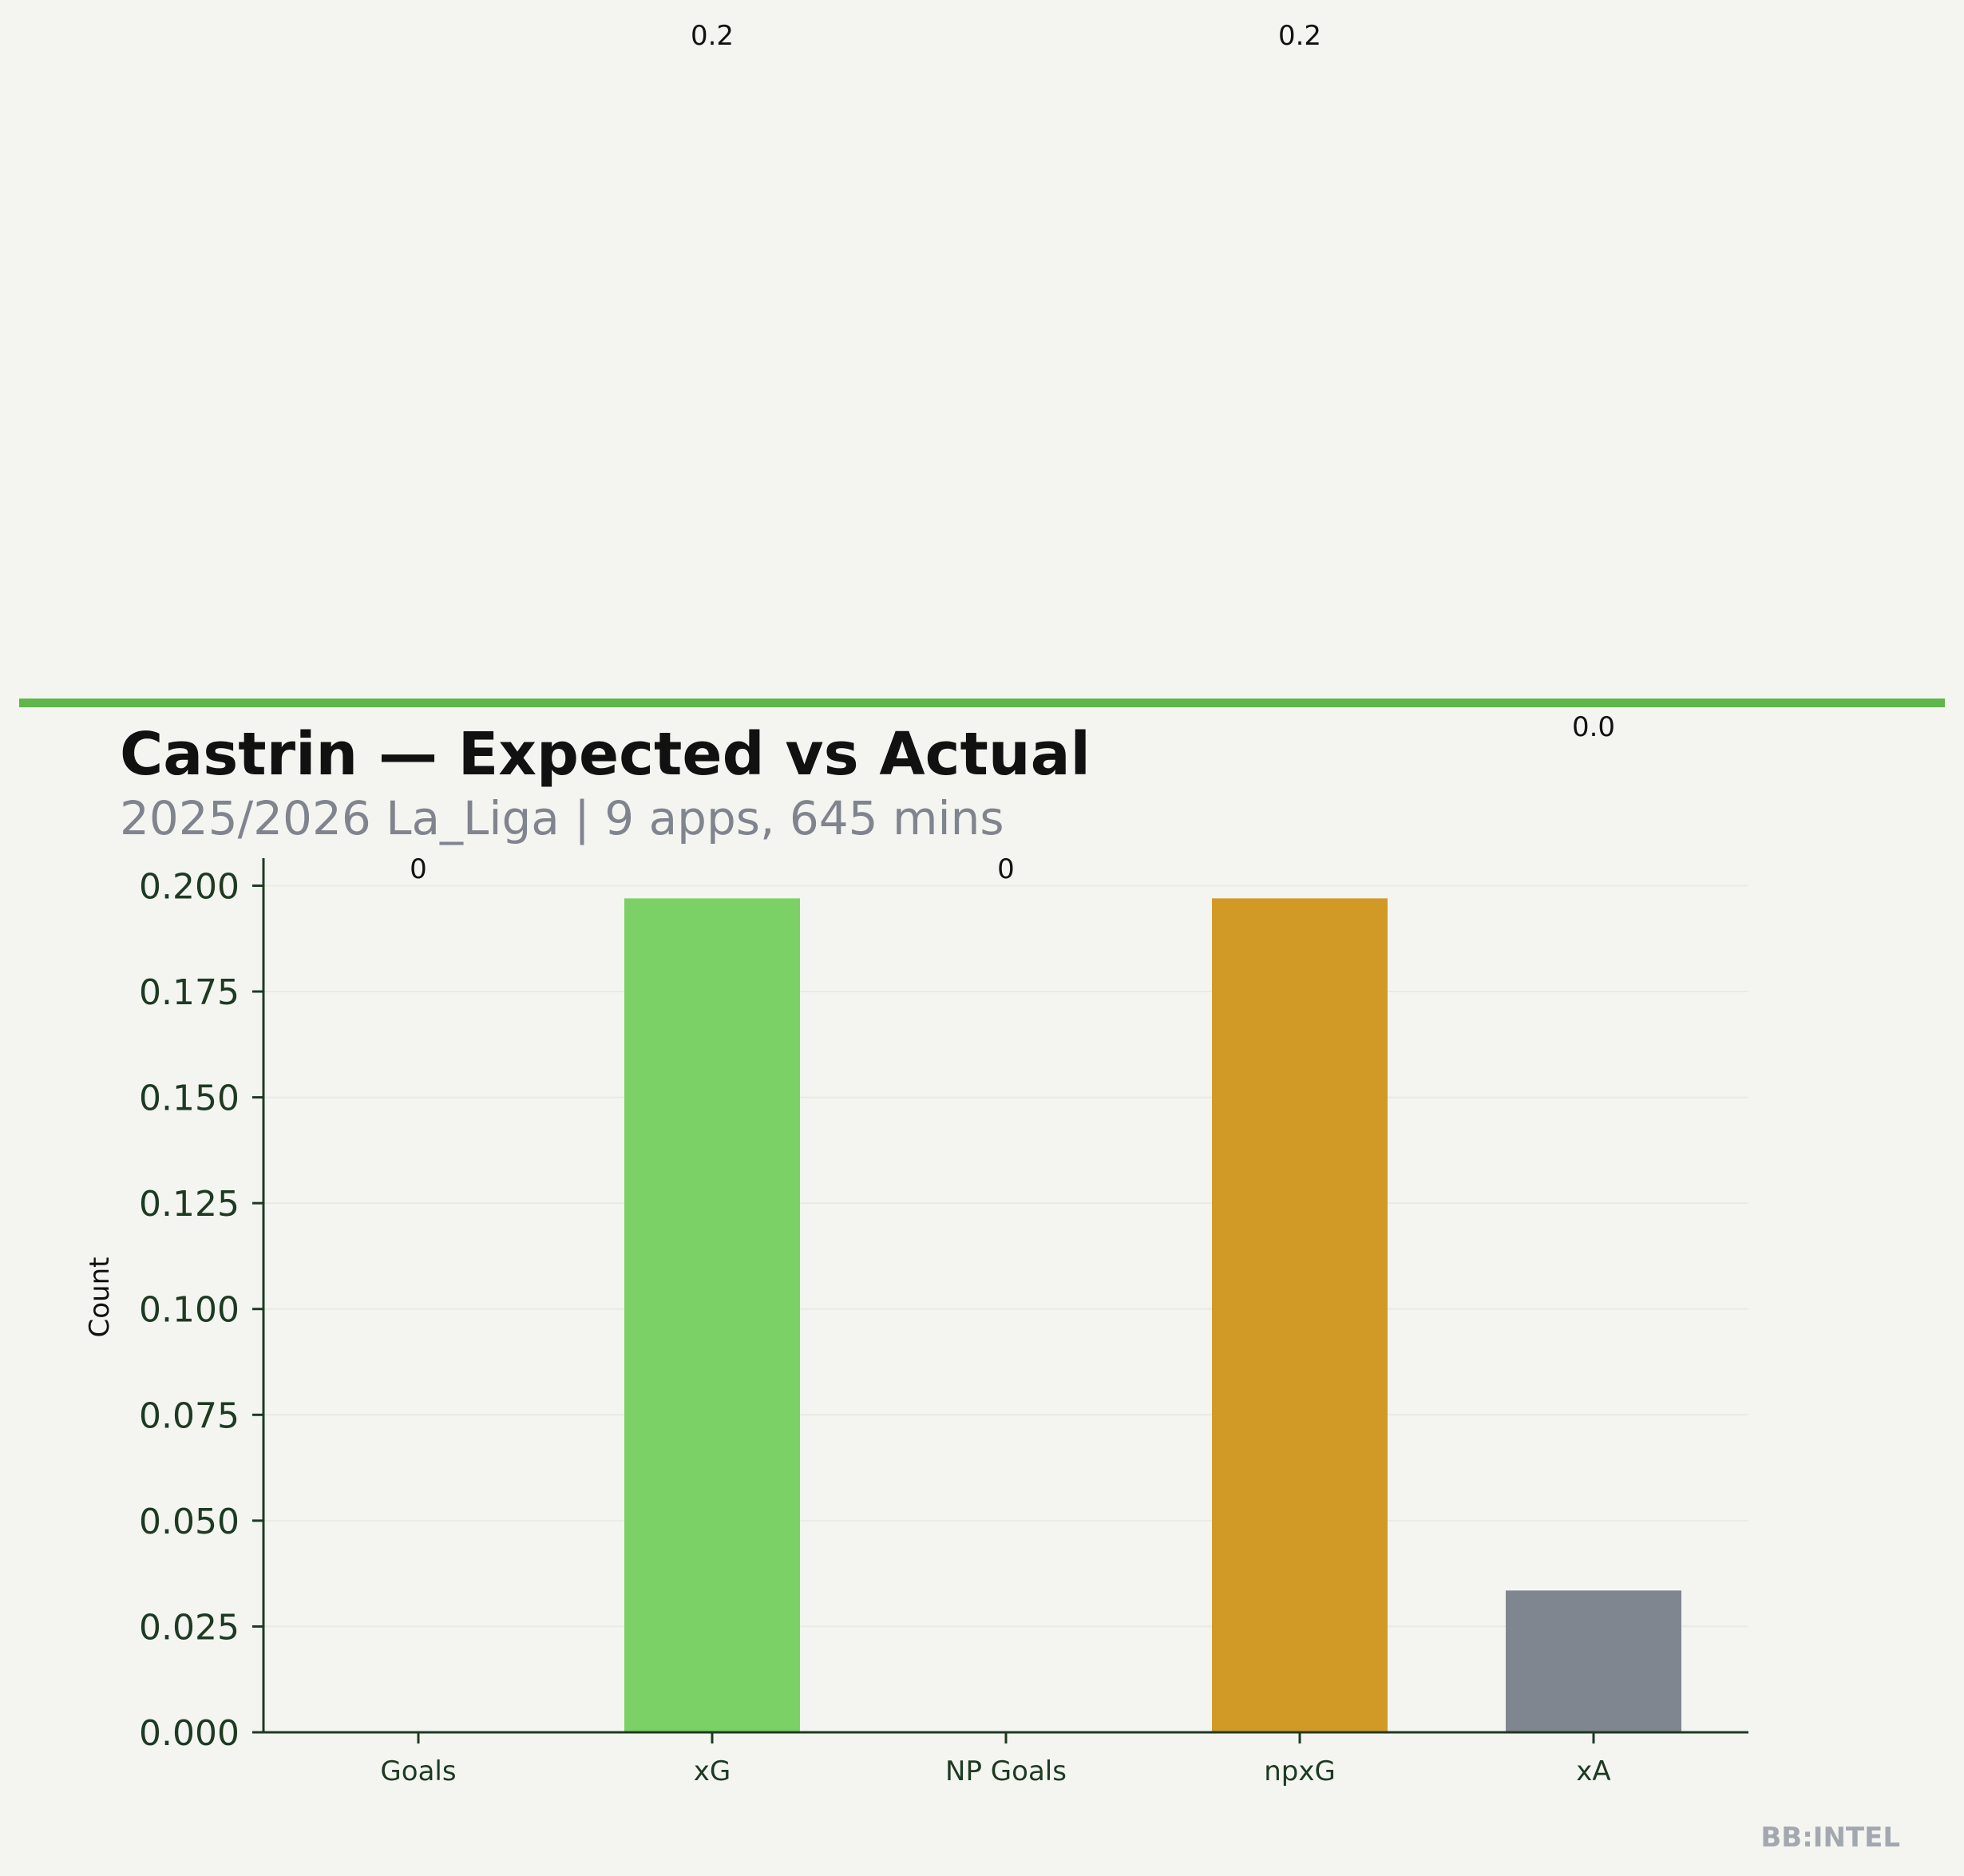 The height and width of the screenshot is (1876, 1964). Describe the element at coordinates (982, 703) in the screenshot. I see `accent-rule` at that location.